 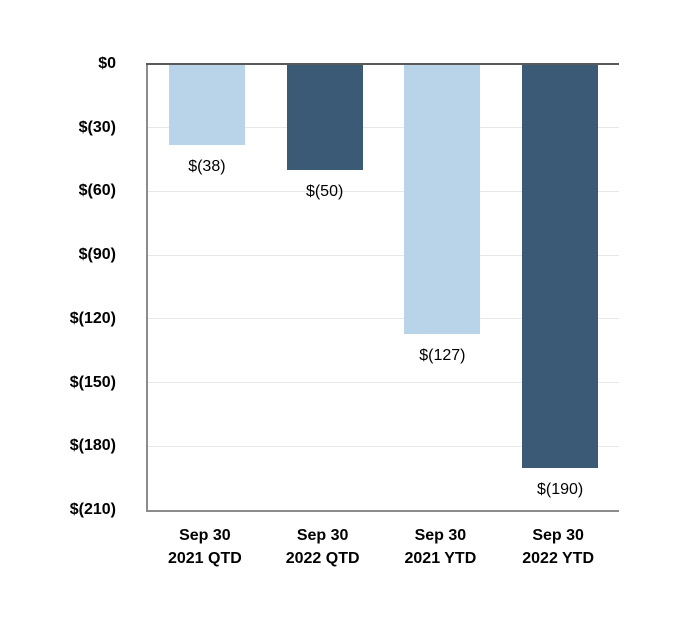 What do you see at coordinates (207, 166) in the screenshot?
I see `bar-value-label: $(38)` at bounding box center [207, 166].